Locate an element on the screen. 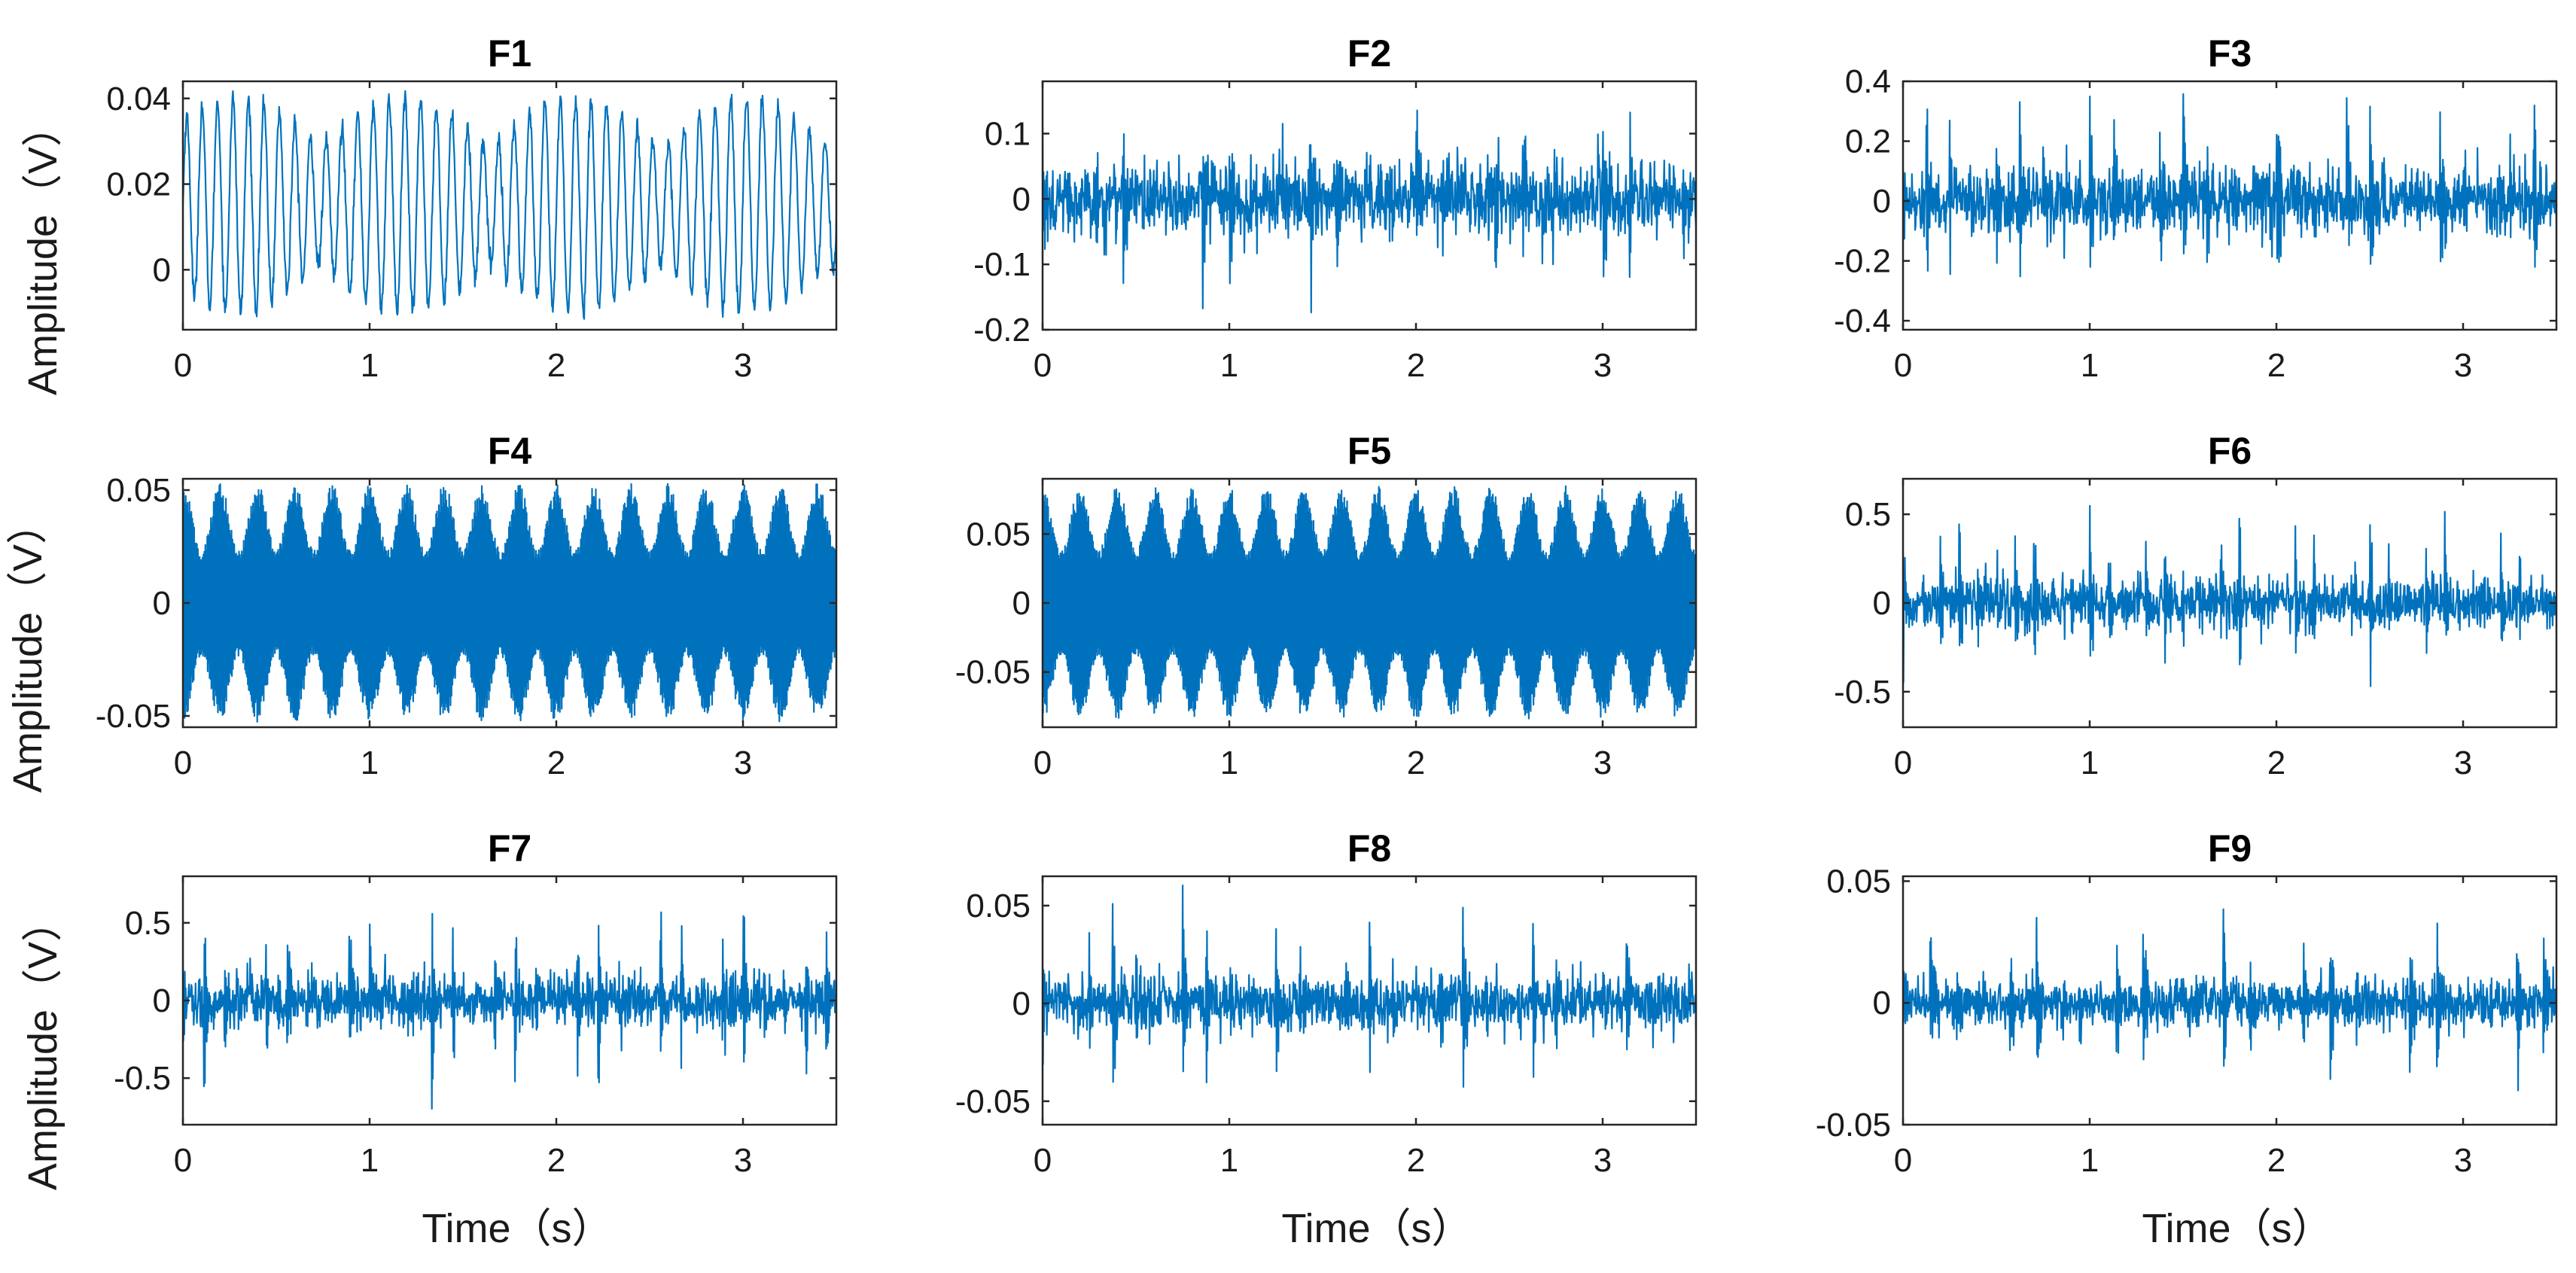 This screenshot has width=2576, height=1273. subplot-title: F2 is located at coordinates (1369, 53).